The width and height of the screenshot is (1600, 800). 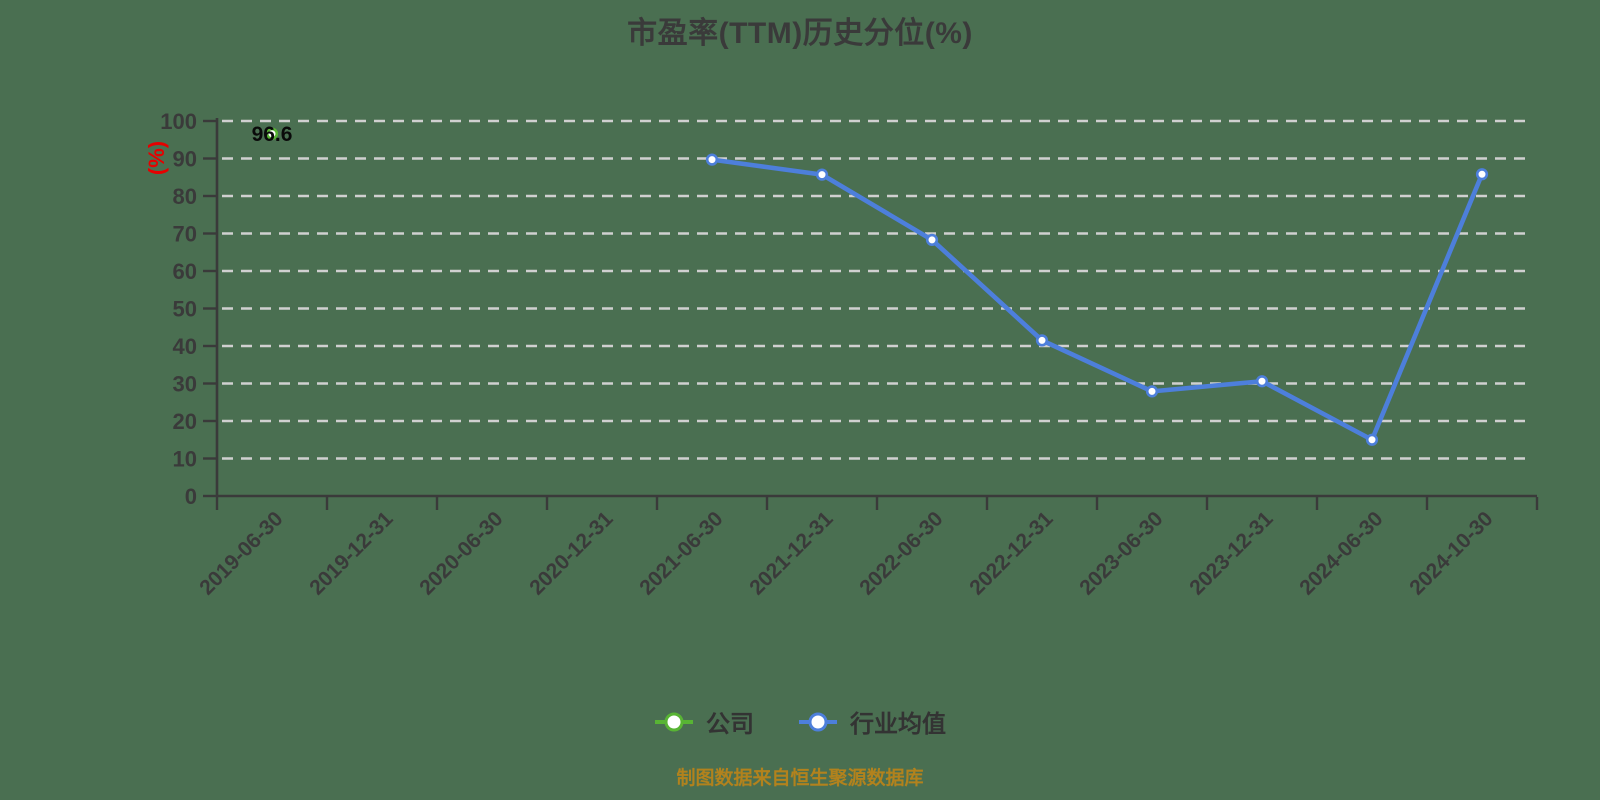 What do you see at coordinates (185, 421) in the screenshot?
I see `y-tick-label: 20` at bounding box center [185, 421].